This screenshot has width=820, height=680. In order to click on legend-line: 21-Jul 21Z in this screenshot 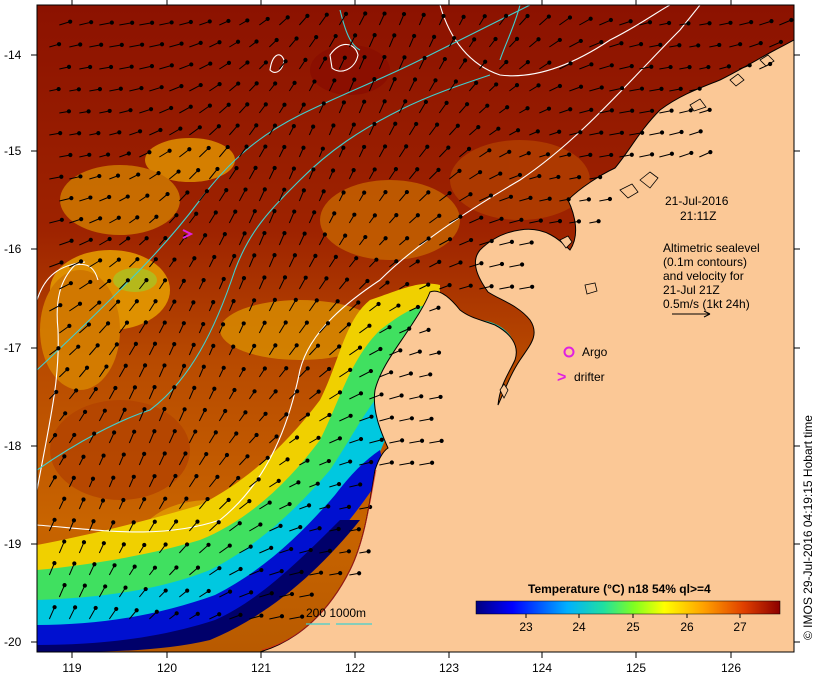, I will do `click(691, 290)`.